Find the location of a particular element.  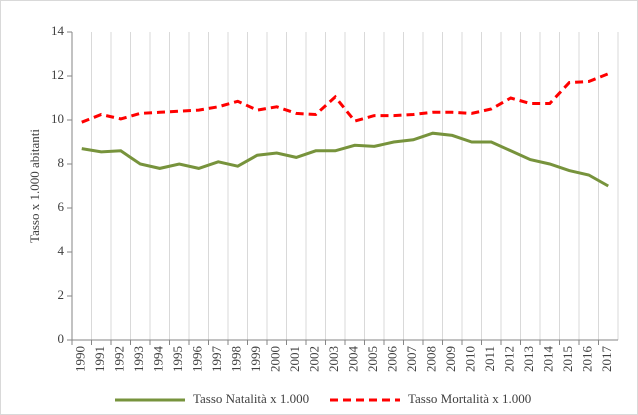

y-tick-label: 6 is located at coordinates (61, 206).